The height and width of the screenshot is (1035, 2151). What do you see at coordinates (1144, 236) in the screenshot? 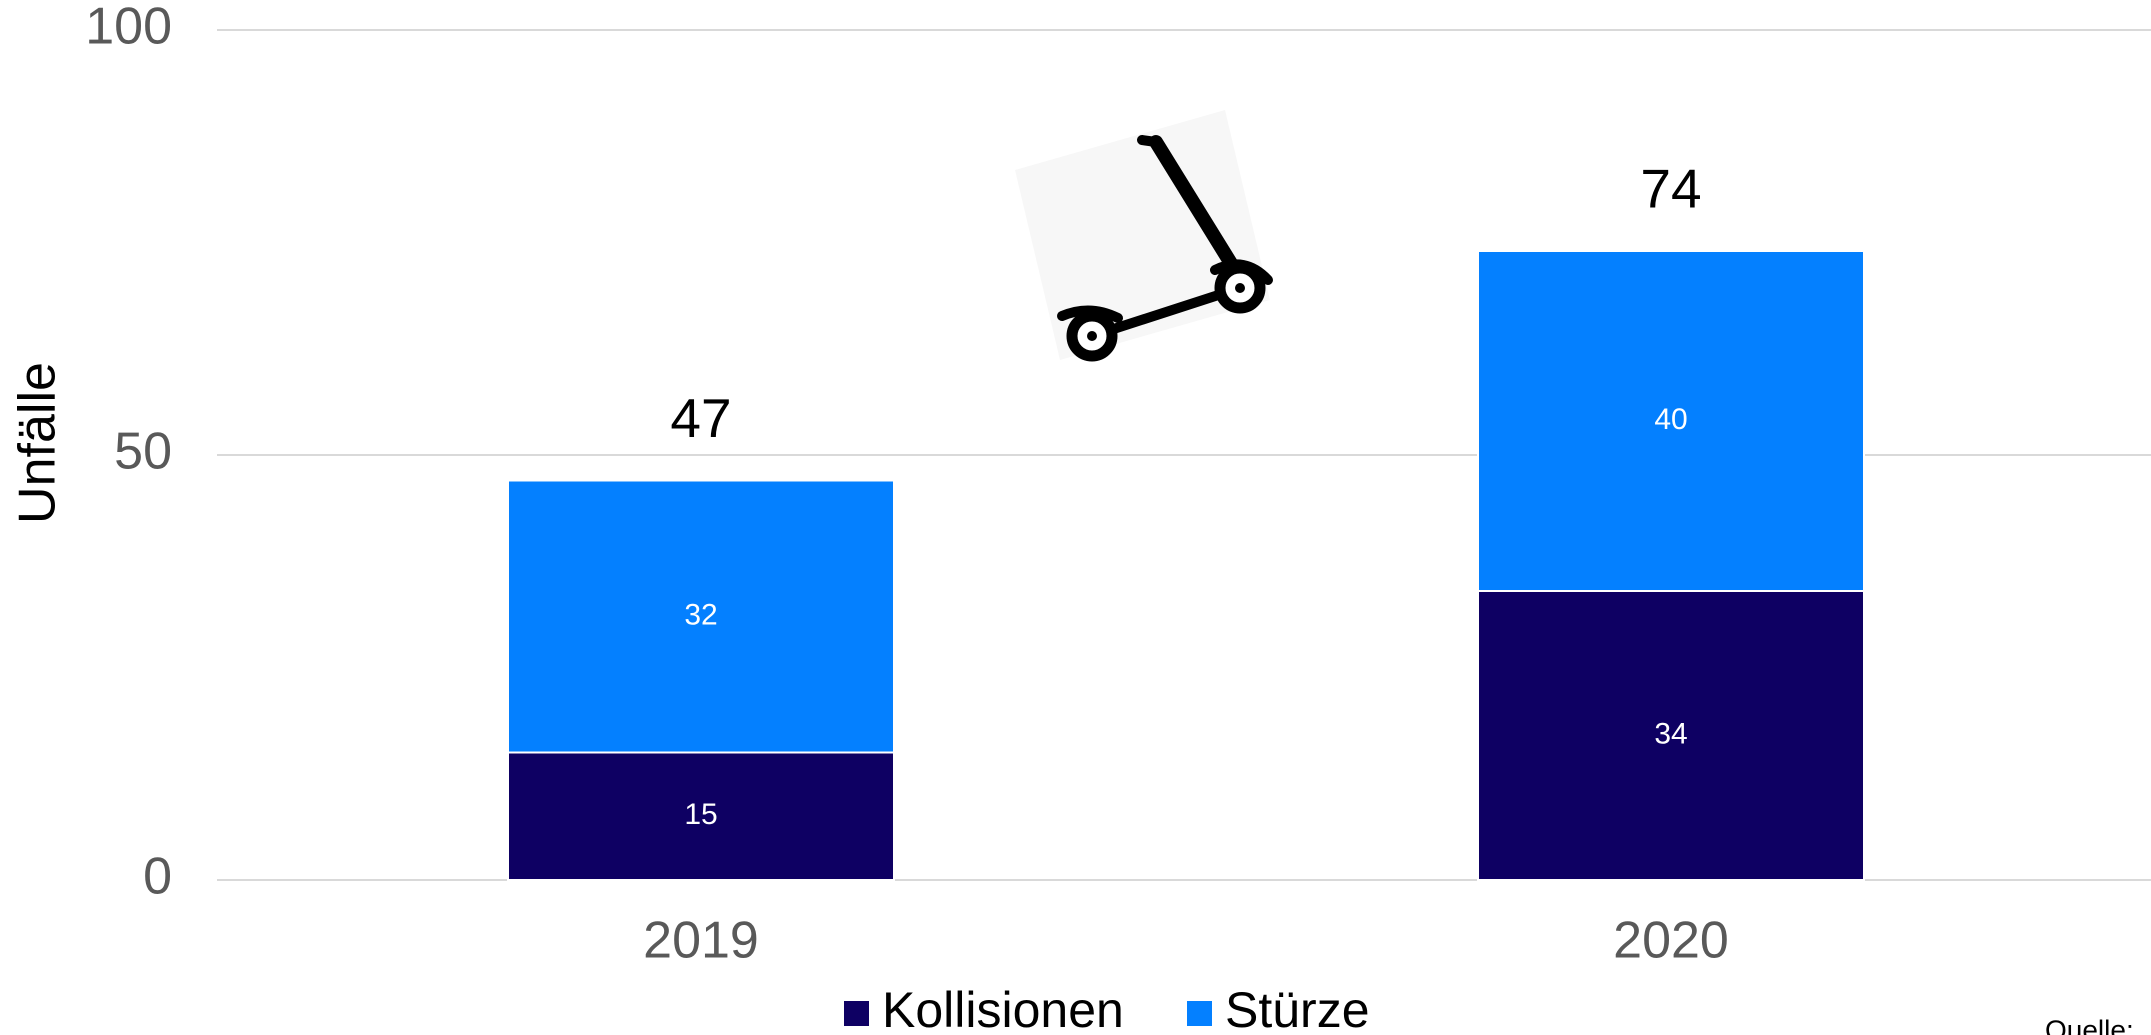
I see `scooter-icon` at bounding box center [1144, 236].